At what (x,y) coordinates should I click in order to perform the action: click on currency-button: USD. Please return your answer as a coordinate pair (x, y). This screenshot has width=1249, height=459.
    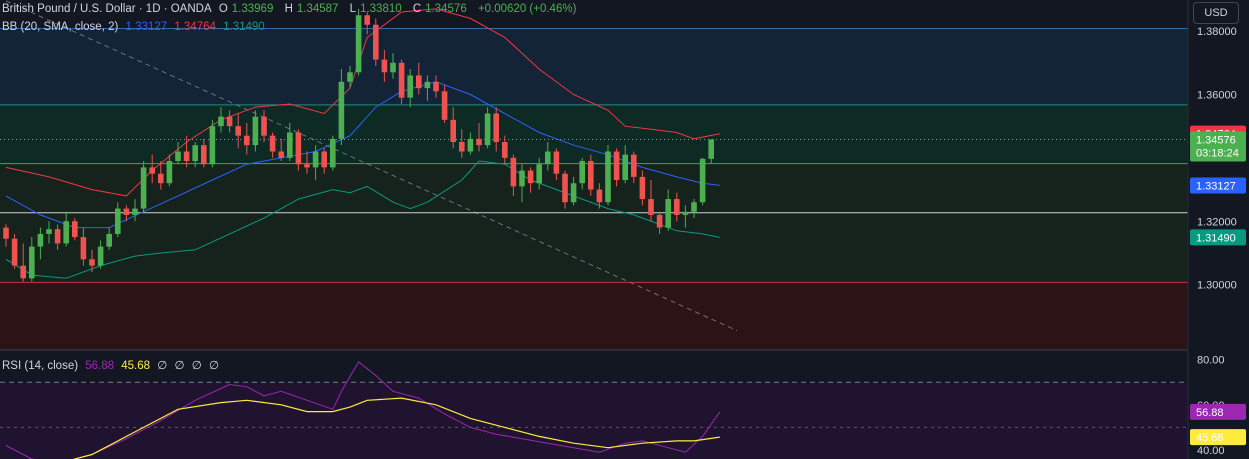
    Looking at the image, I should click on (1216, 13).